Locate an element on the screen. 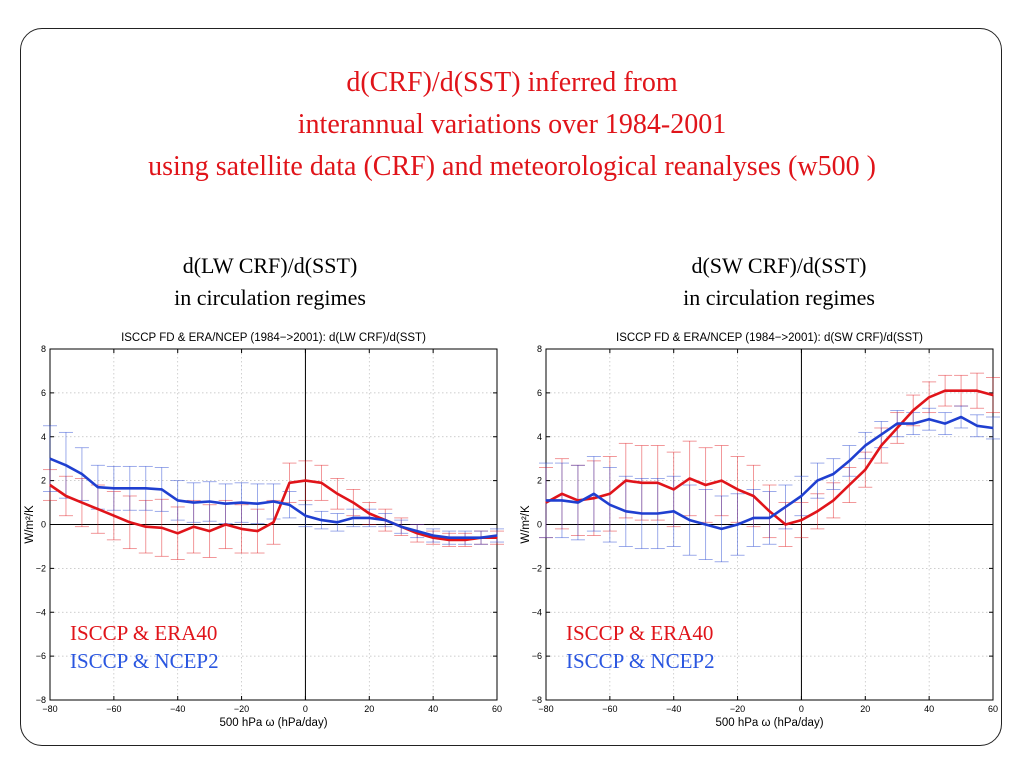 Image resolution: width=1024 pixels, height=768 pixels. y-tick-label: 2 is located at coordinates (43, 481).